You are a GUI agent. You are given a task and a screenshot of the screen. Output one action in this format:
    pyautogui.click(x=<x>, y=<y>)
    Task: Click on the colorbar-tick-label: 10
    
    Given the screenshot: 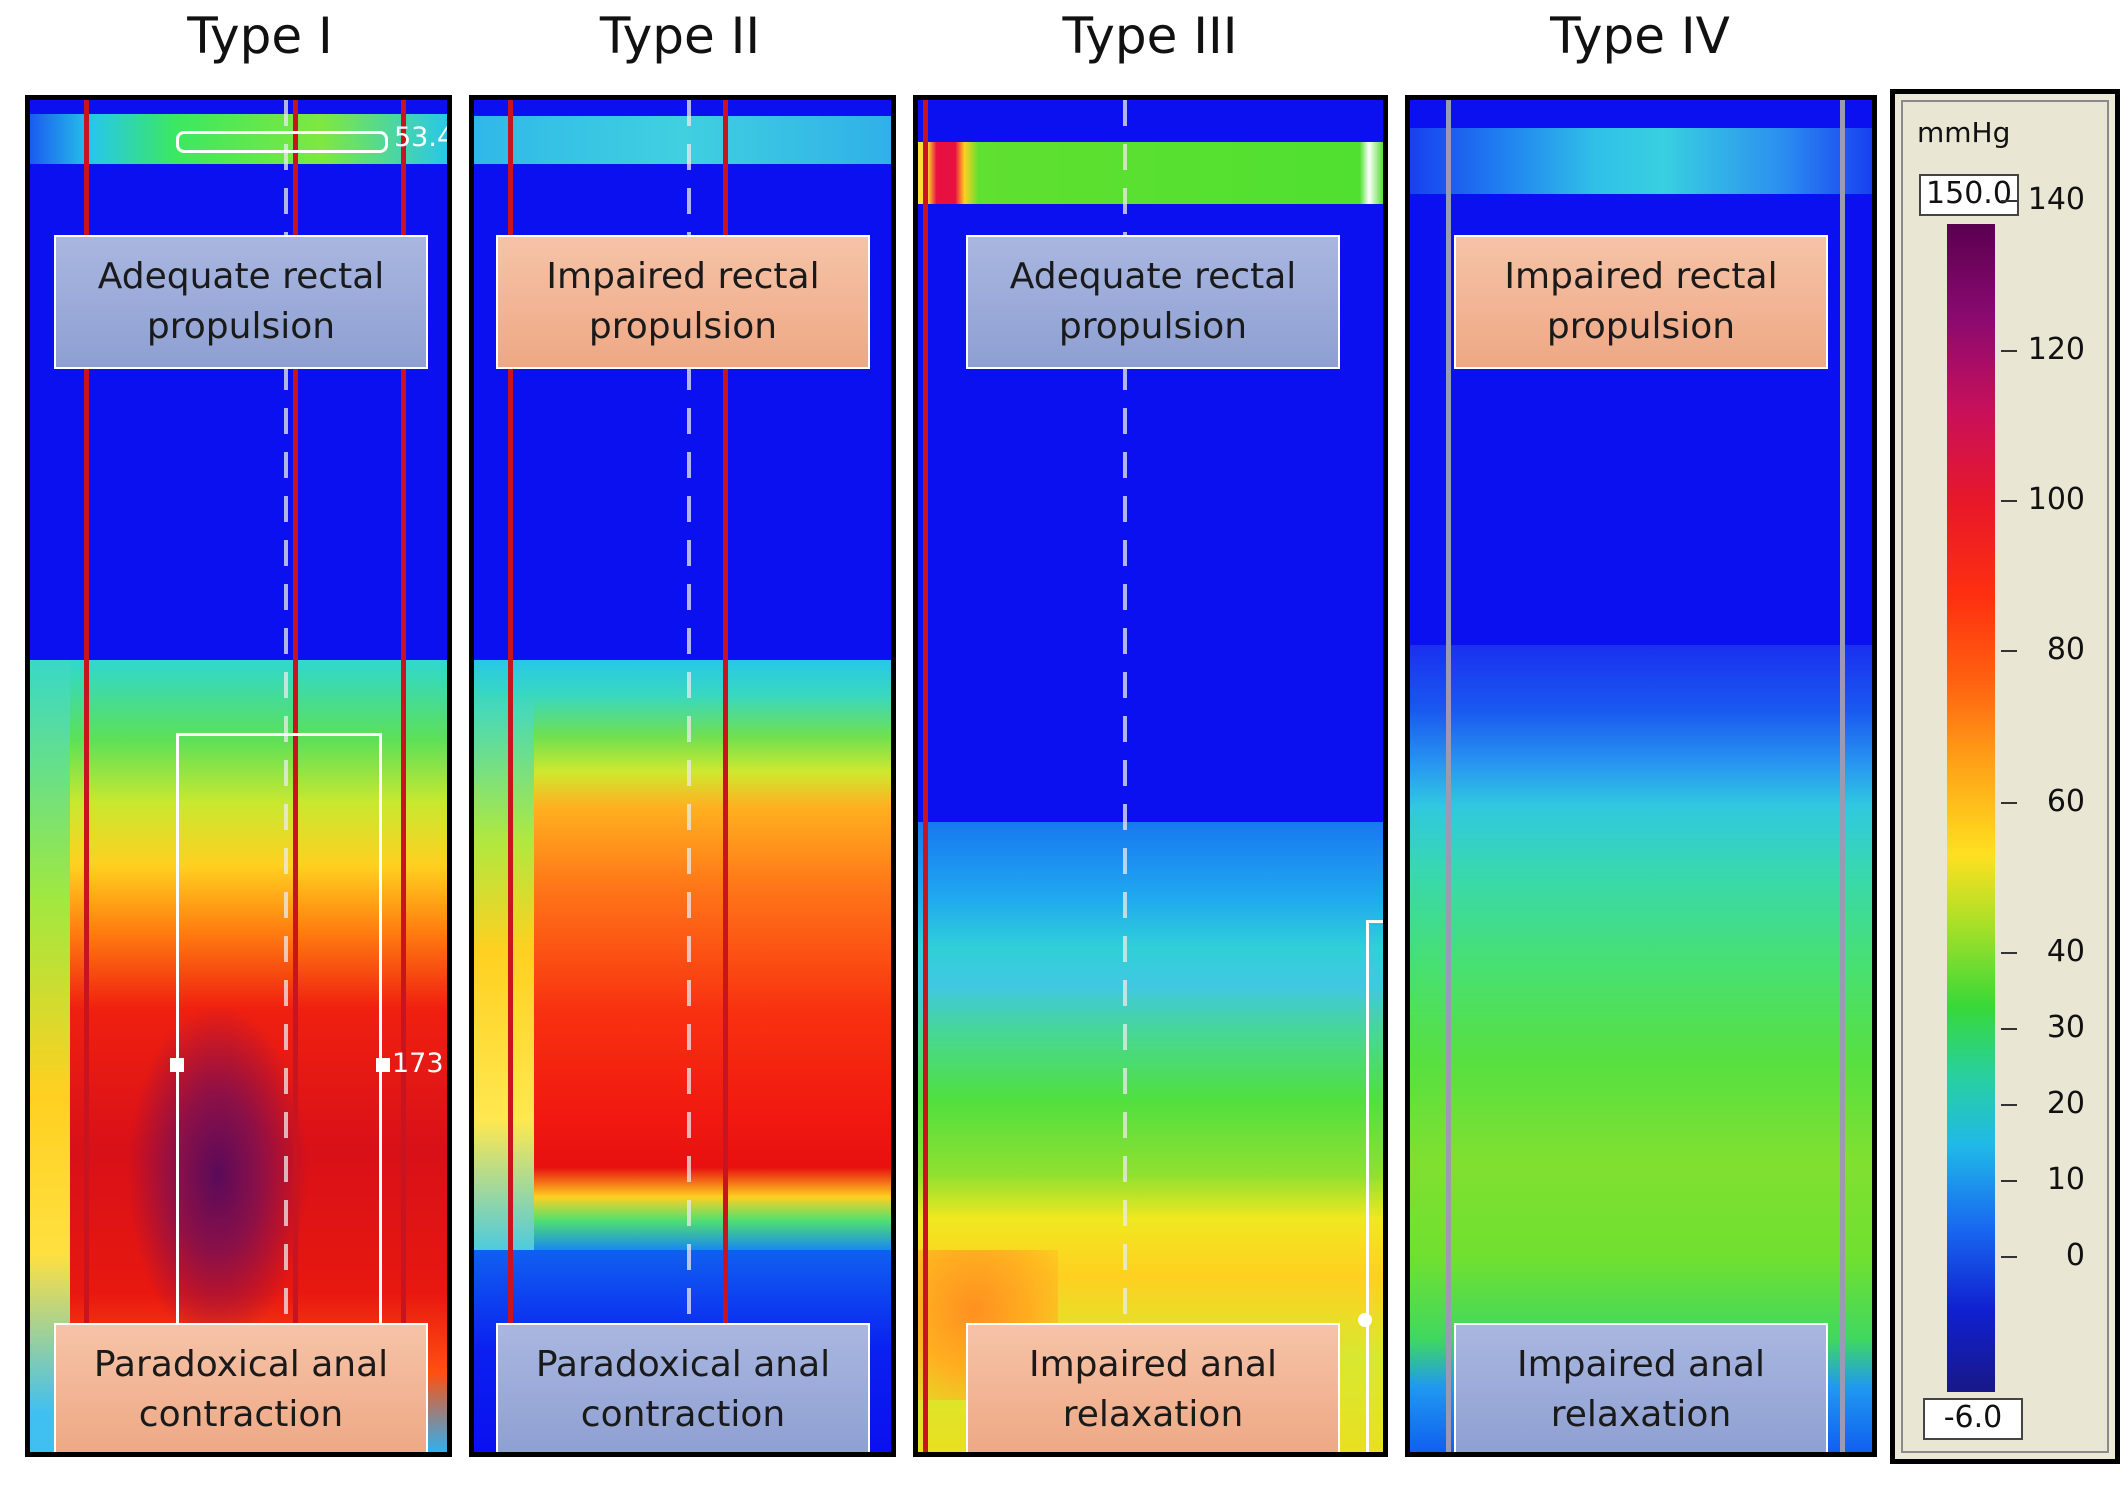 What is the action you would take?
    pyautogui.click(x=2065, y=1179)
    